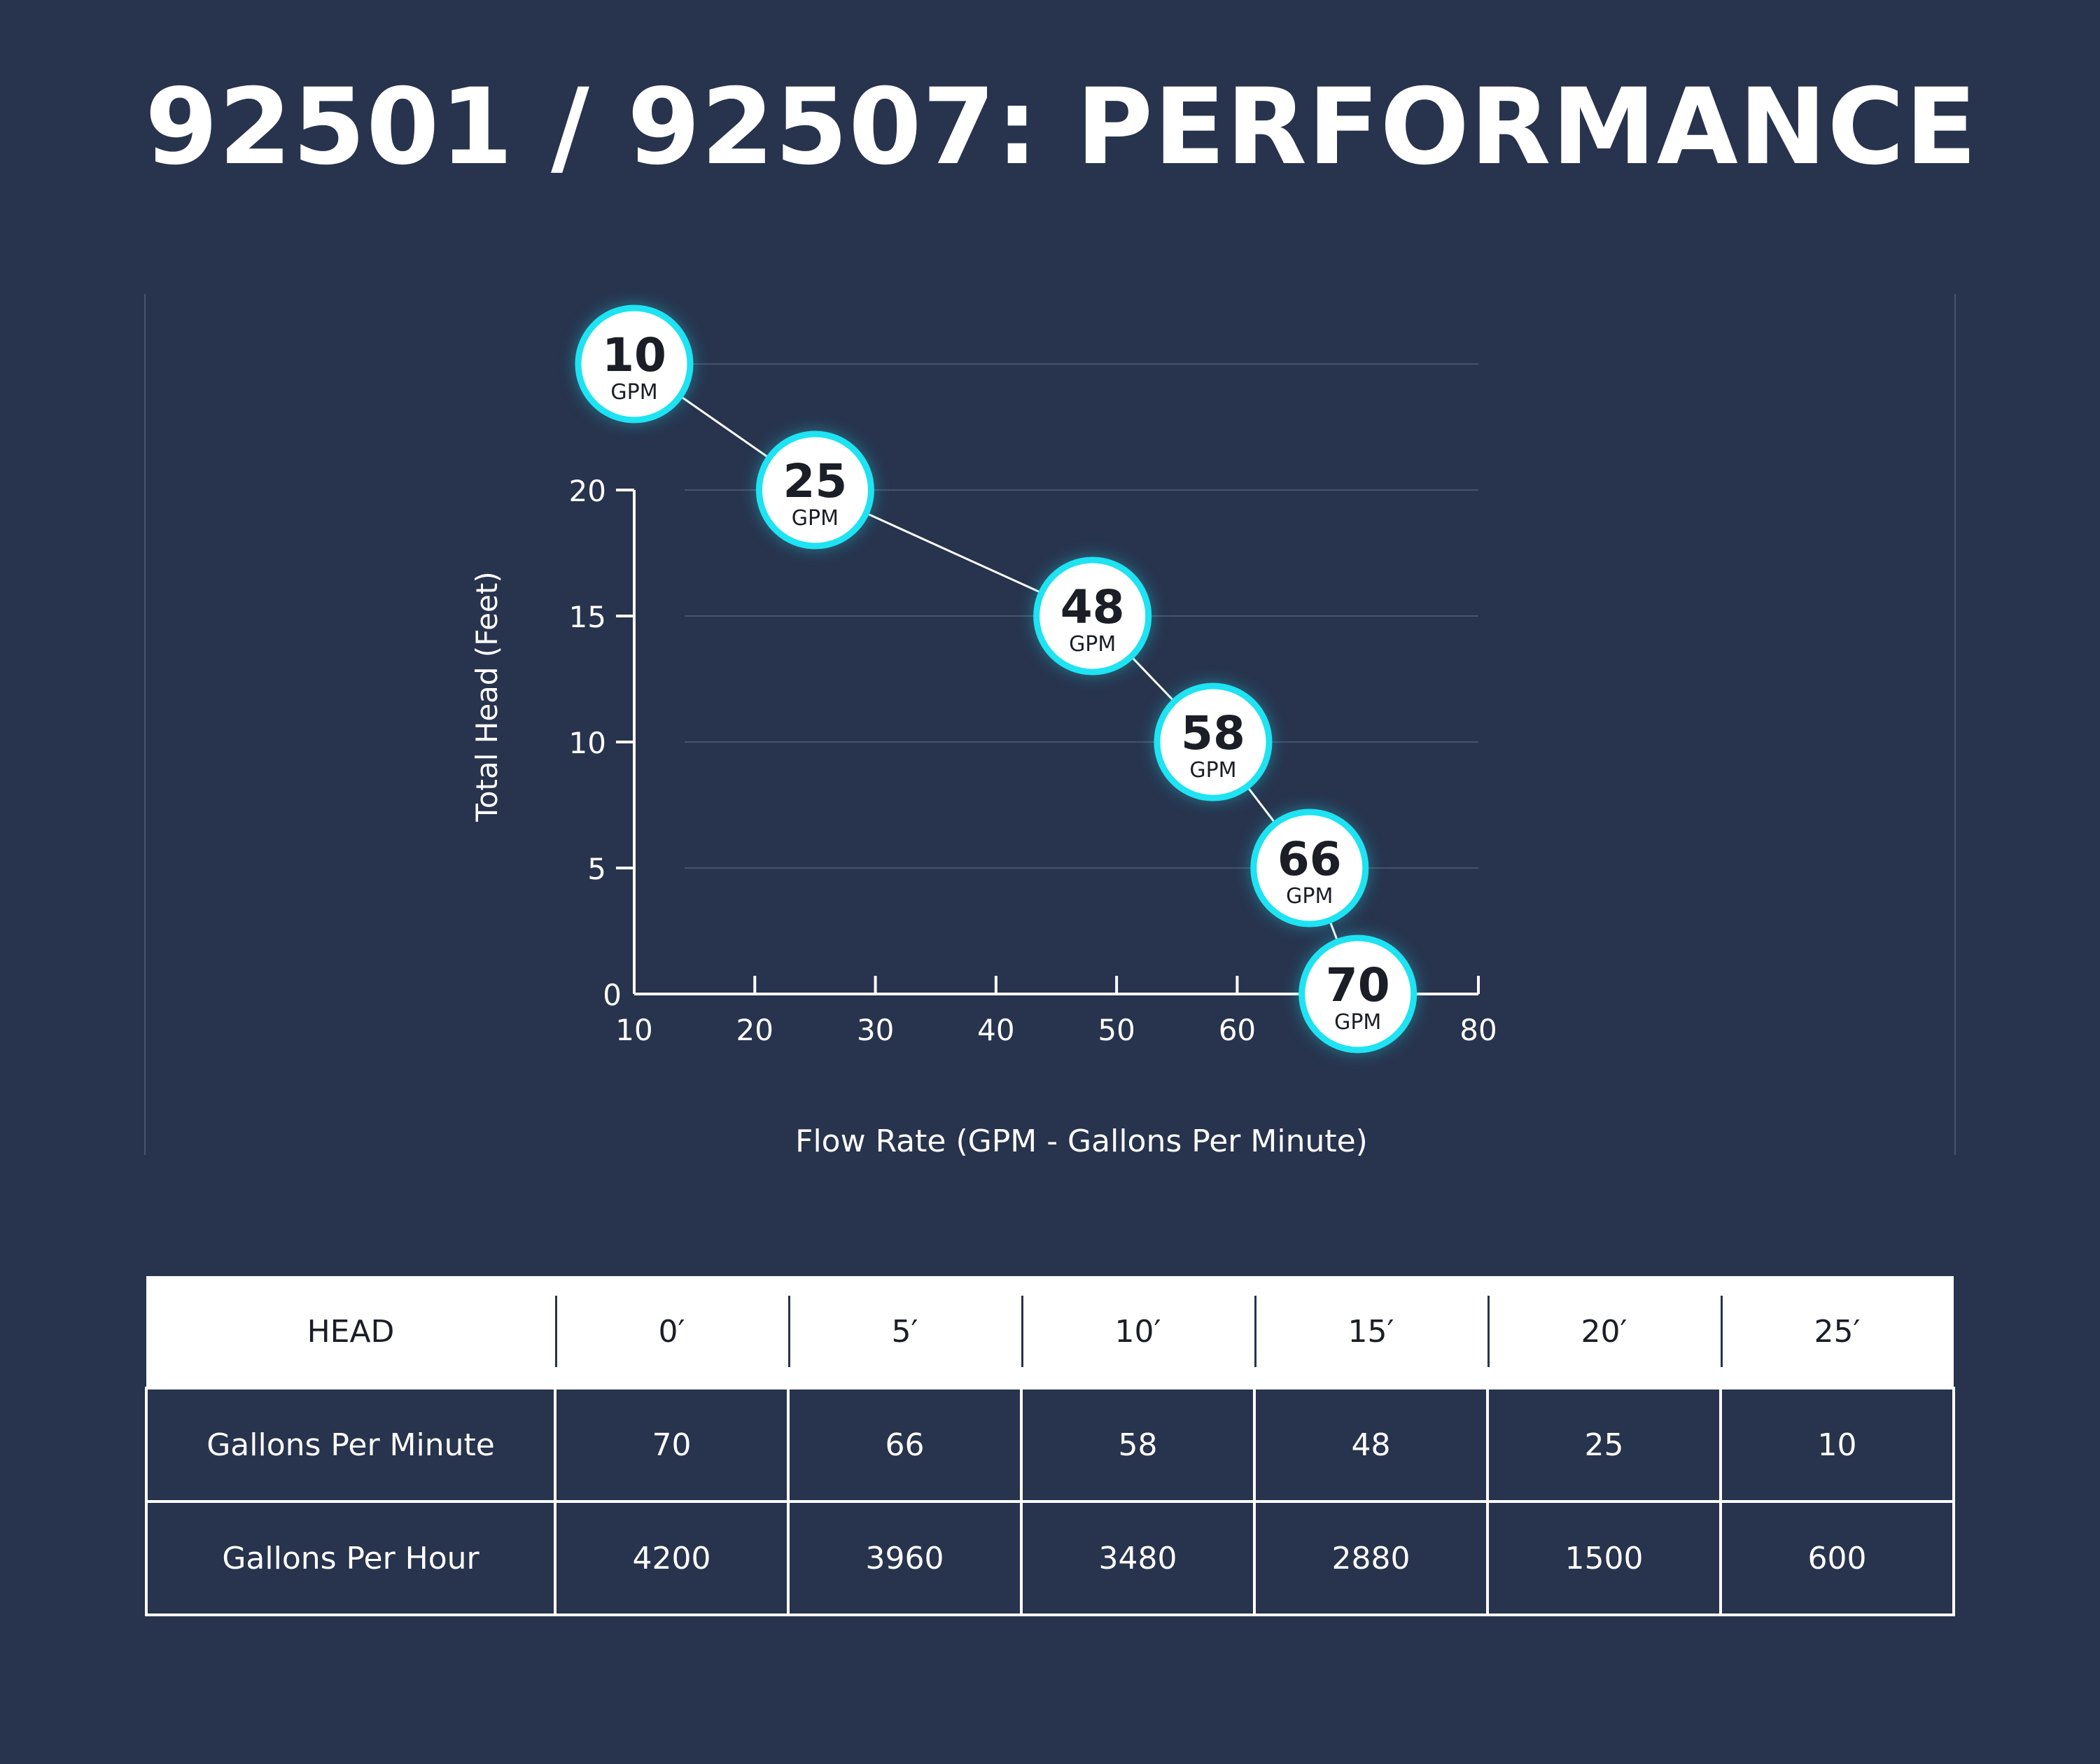  Describe the element at coordinates (350, 1558) in the screenshot. I see `table-row-label: Gallons Per Hour` at that location.